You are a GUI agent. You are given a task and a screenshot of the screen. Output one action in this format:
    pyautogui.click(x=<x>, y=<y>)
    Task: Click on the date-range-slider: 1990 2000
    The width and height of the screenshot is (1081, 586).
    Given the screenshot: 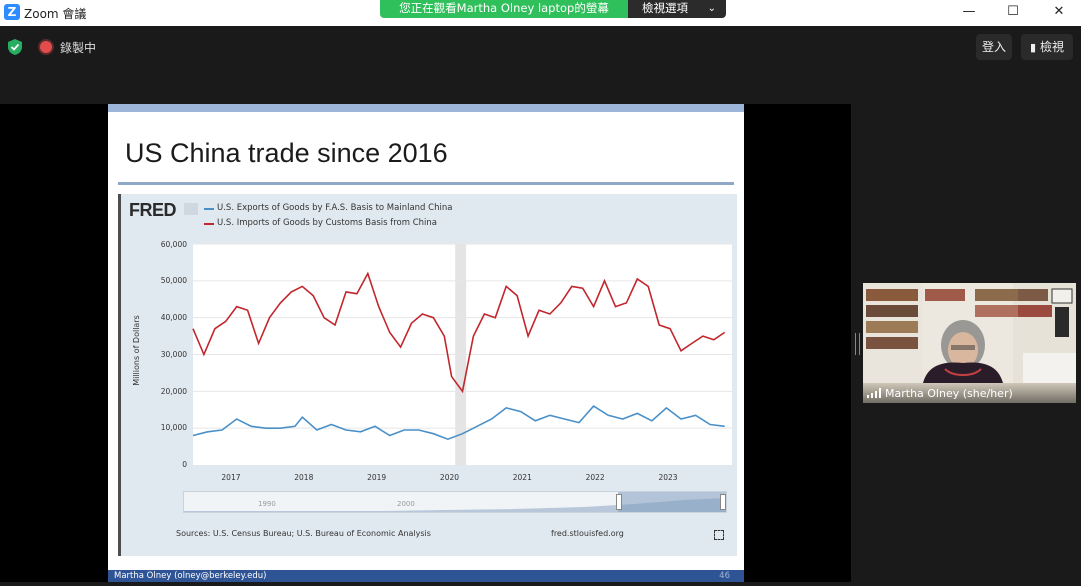 What is the action you would take?
    pyautogui.click(x=455, y=502)
    